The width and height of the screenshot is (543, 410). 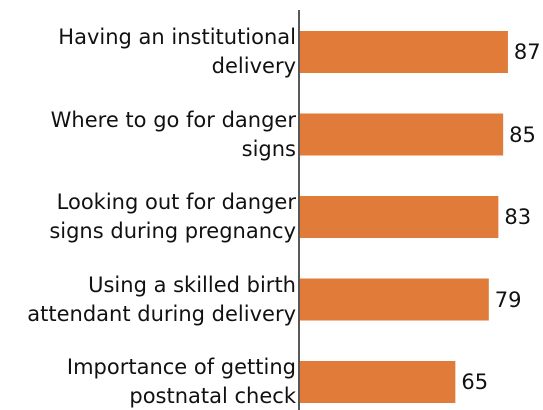 I want to click on value-label: 85, so click(x=522, y=134).